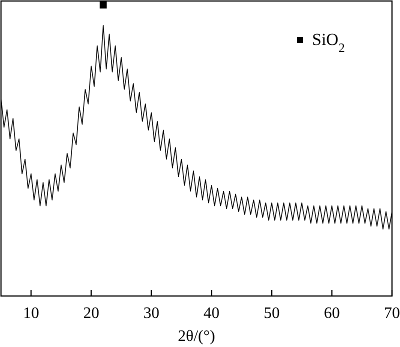 The image size is (400, 347). Describe the element at coordinates (197, 336) in the screenshot. I see `x-axis-title: 2θ/(°)` at that location.